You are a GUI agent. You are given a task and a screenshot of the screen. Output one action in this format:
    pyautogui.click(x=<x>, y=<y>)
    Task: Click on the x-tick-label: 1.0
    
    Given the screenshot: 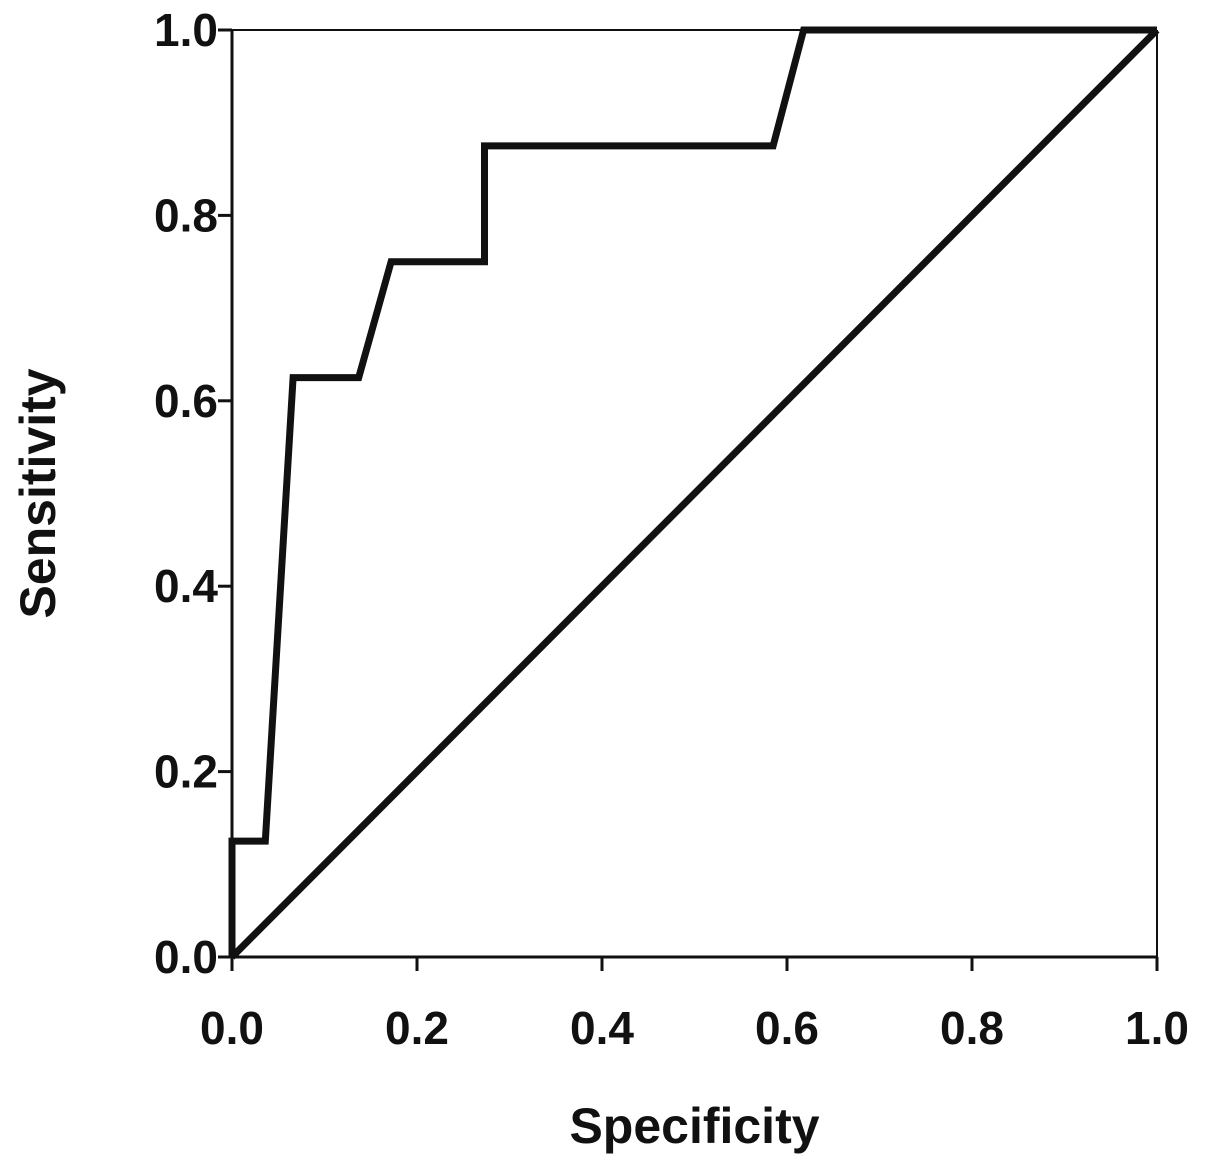 What is the action you would take?
    pyautogui.click(x=1157, y=1028)
    